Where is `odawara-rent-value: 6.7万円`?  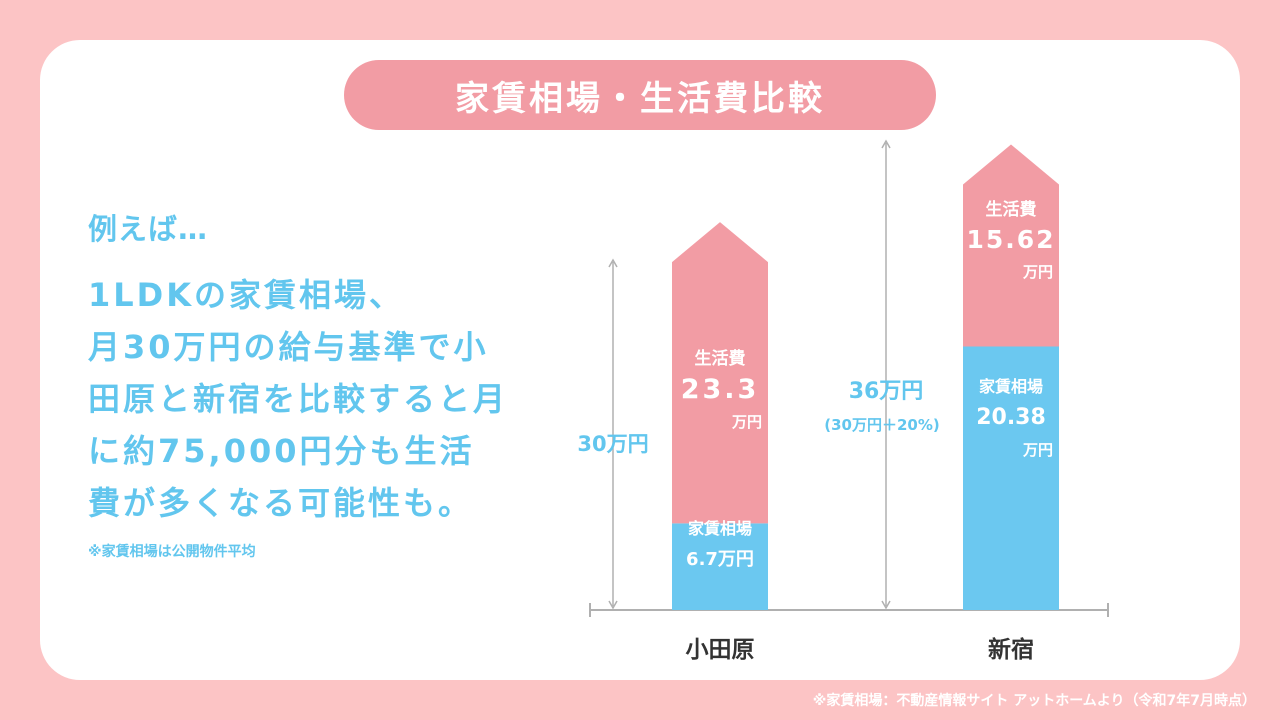
odawara-rent-value: 6.7万円 is located at coordinates (720, 559).